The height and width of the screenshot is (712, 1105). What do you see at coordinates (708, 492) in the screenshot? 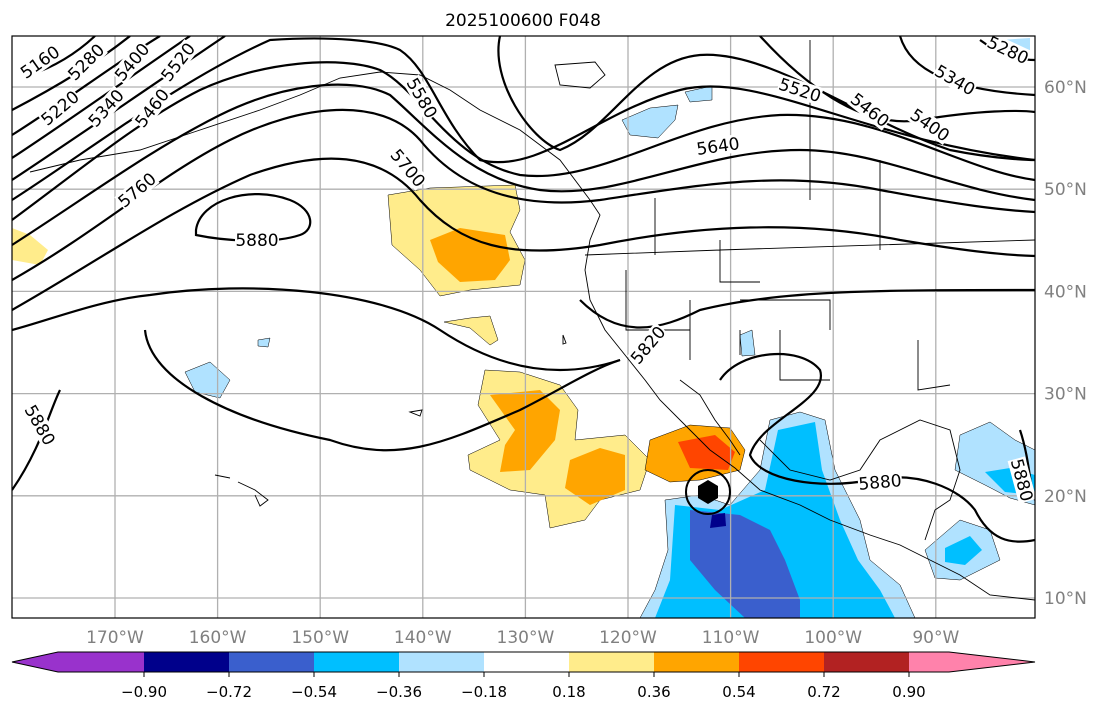
I see `hurricane-marker-icon` at bounding box center [708, 492].